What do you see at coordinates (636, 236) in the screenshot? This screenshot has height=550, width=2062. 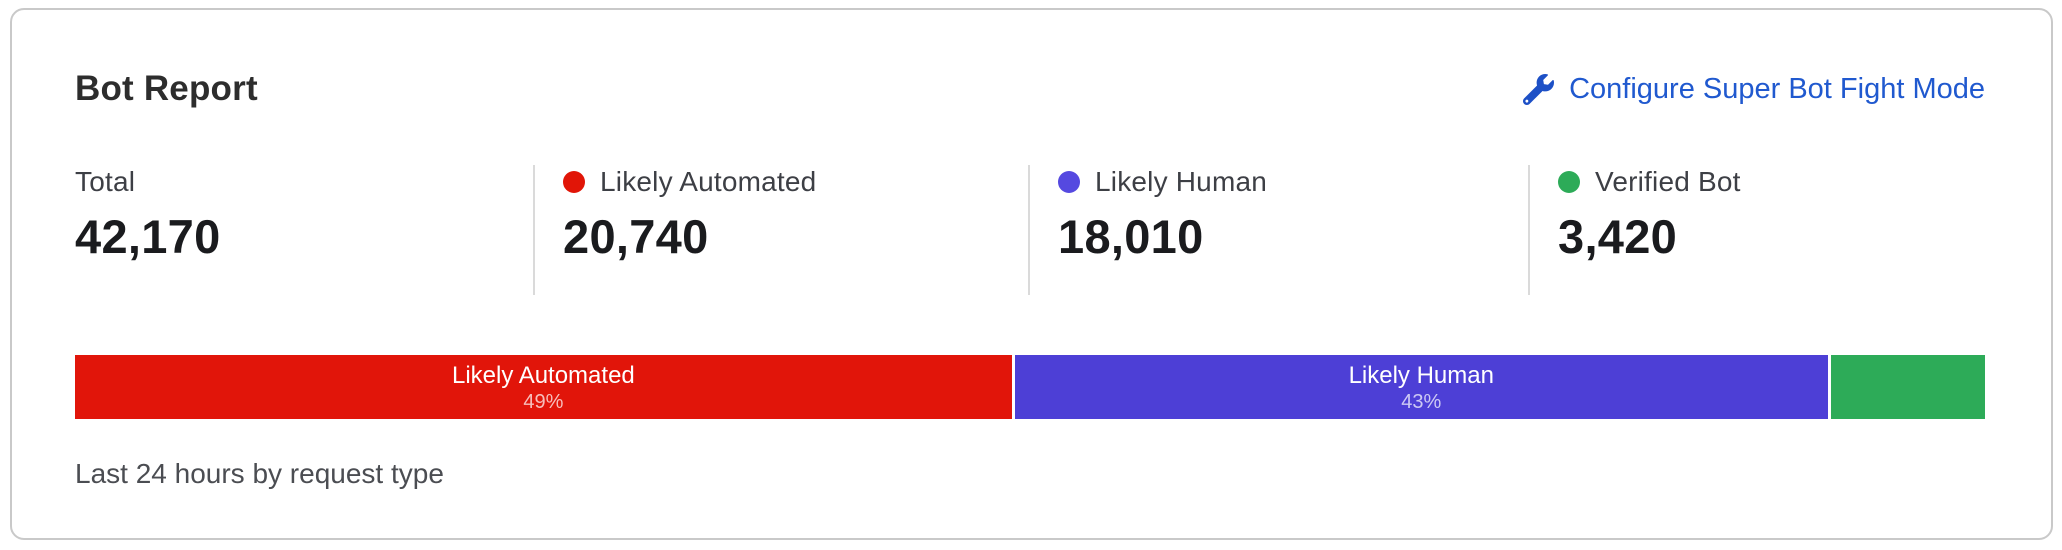 I see `stat-value: 20,740` at bounding box center [636, 236].